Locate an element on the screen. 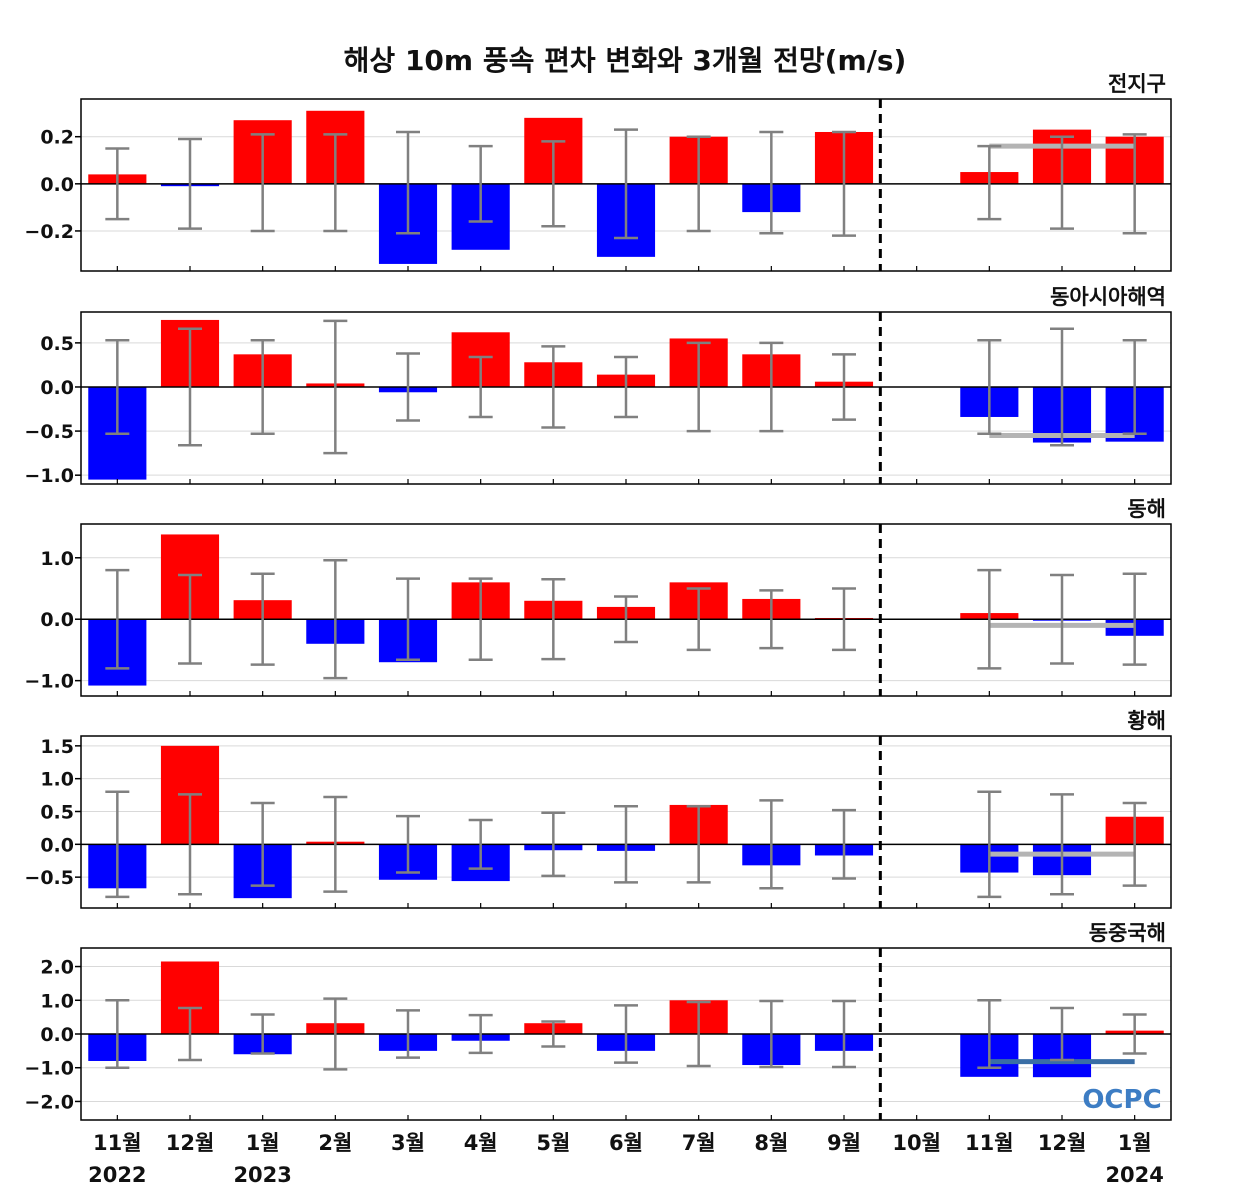 The width and height of the screenshot is (1250, 1200). y-tick-label: 2.0 is located at coordinates (57, 968).